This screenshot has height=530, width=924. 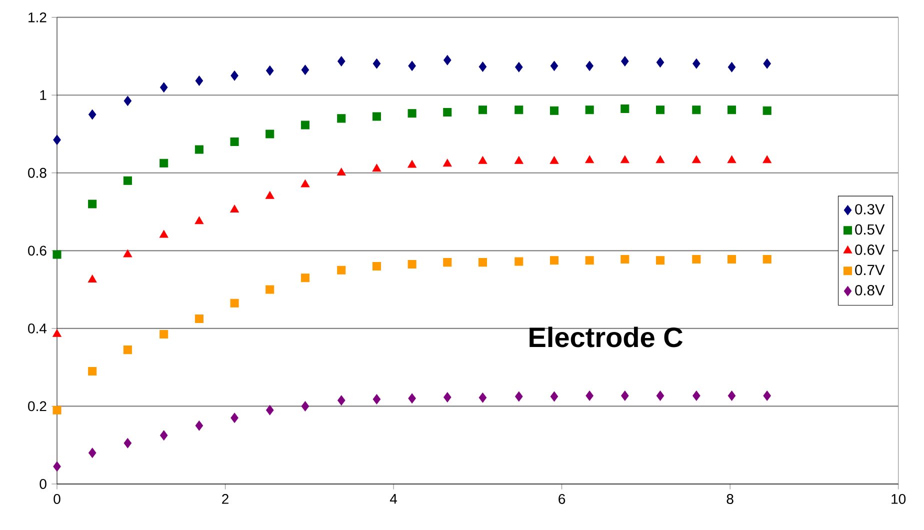 What do you see at coordinates (730, 499) in the screenshot?
I see `x-tick-label: 8` at bounding box center [730, 499].